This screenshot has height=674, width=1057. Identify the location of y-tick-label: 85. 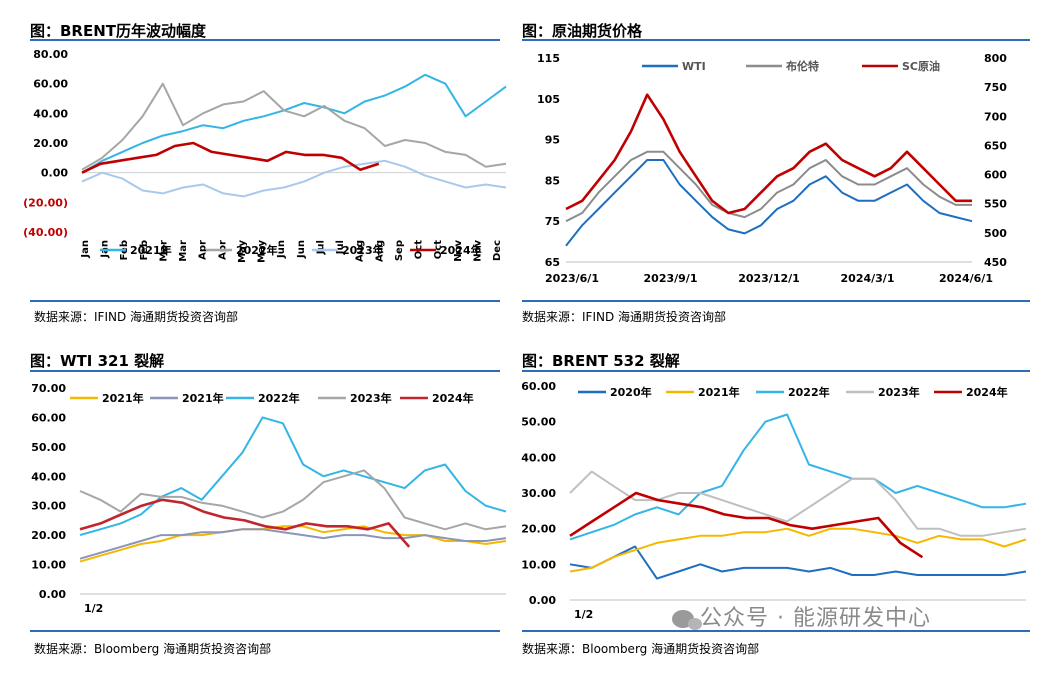
(552, 180).